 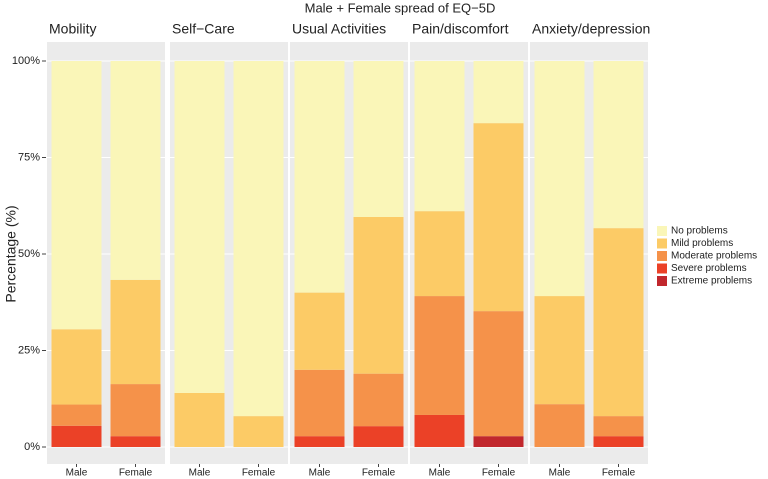 What do you see at coordinates (699, 231) in the screenshot?
I see `legend-label: No problems` at bounding box center [699, 231].